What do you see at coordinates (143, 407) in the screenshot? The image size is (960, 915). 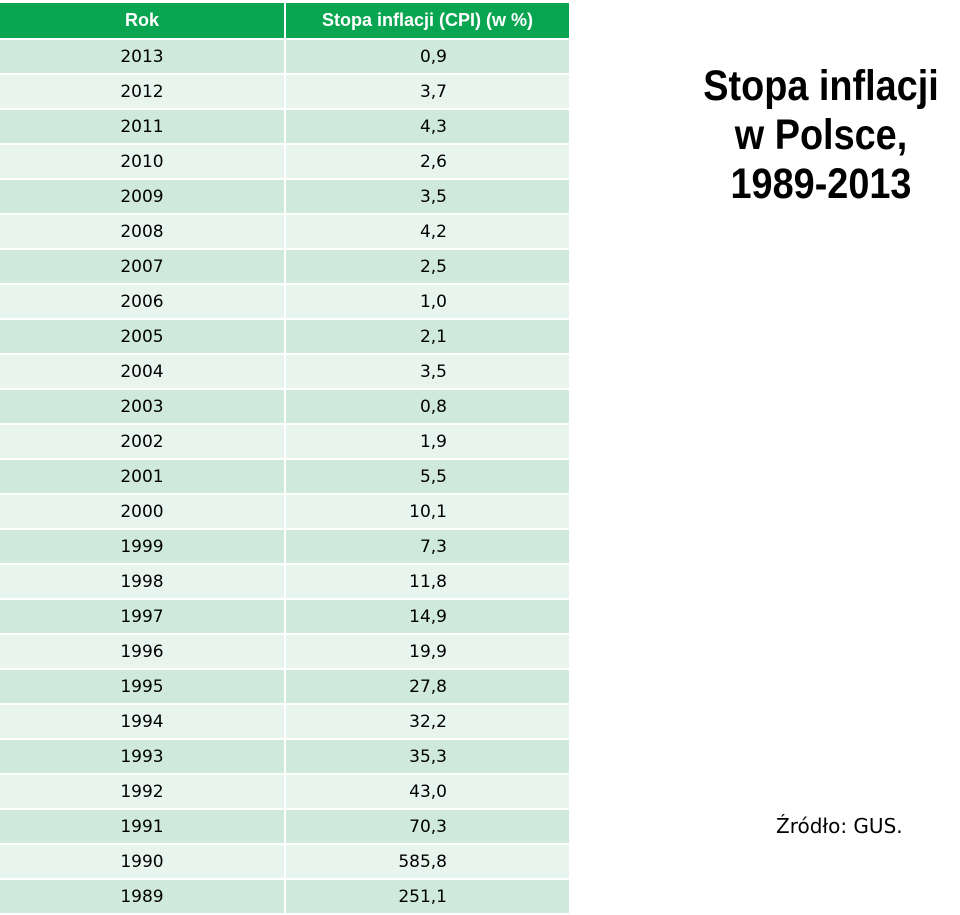 I see `year-cell: 2003` at bounding box center [143, 407].